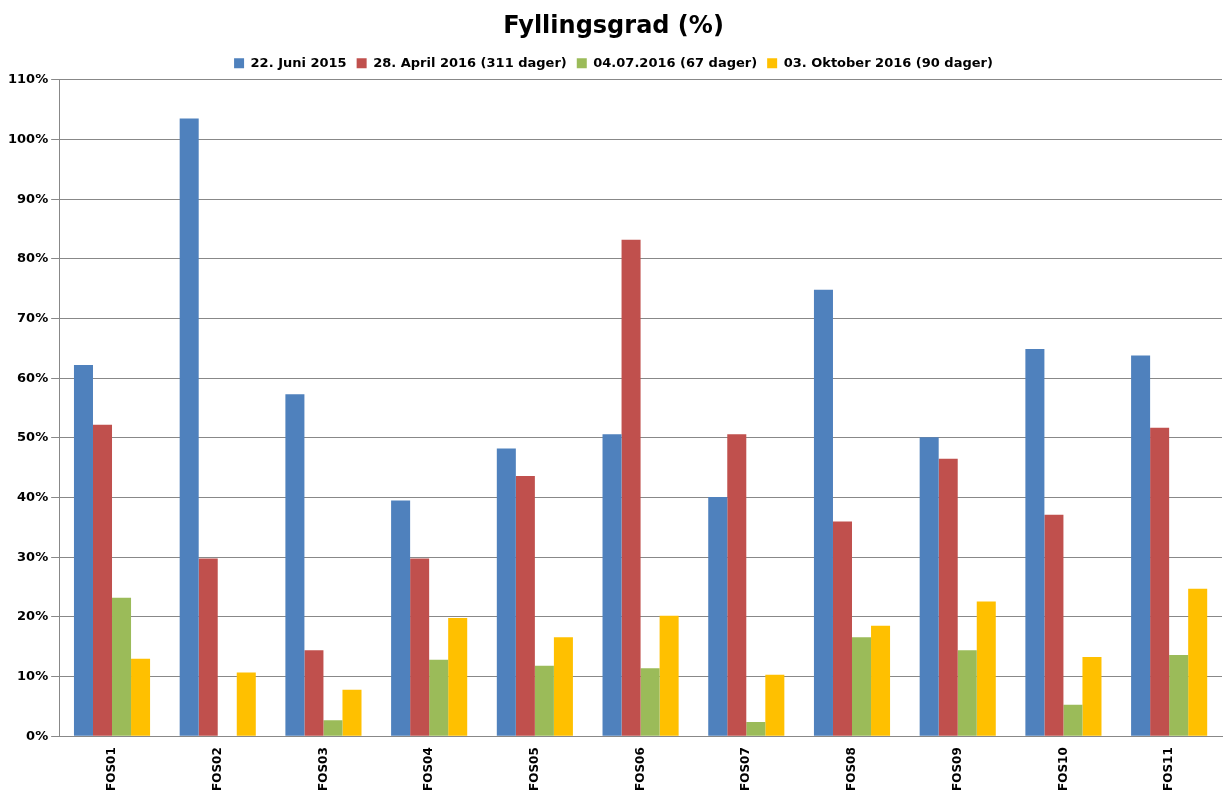  Describe the element at coordinates (33, 556) in the screenshot. I see `y-tick-label: 30%` at that location.